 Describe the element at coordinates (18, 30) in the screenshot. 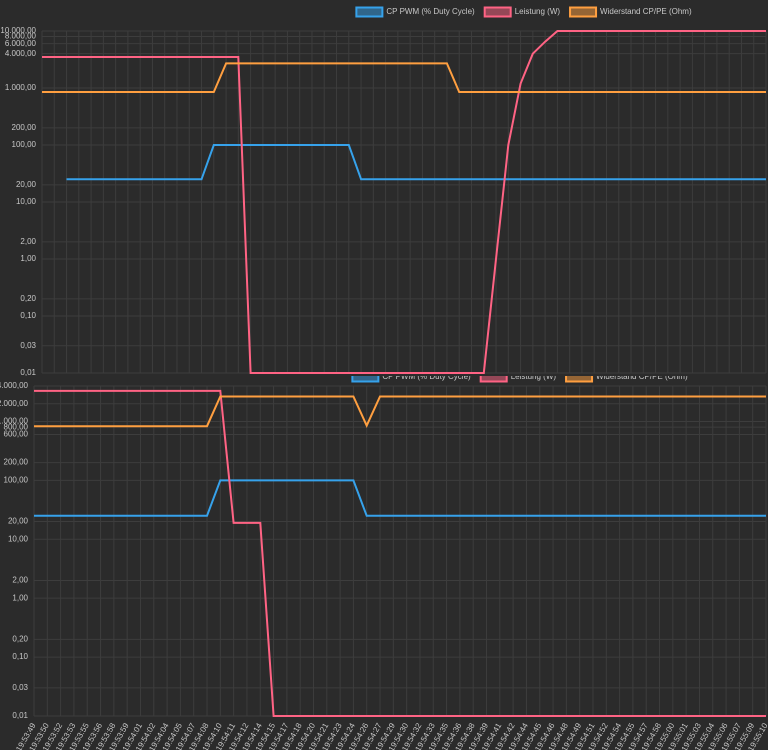

I see `y-tick-label: 10.000,00` at that location.